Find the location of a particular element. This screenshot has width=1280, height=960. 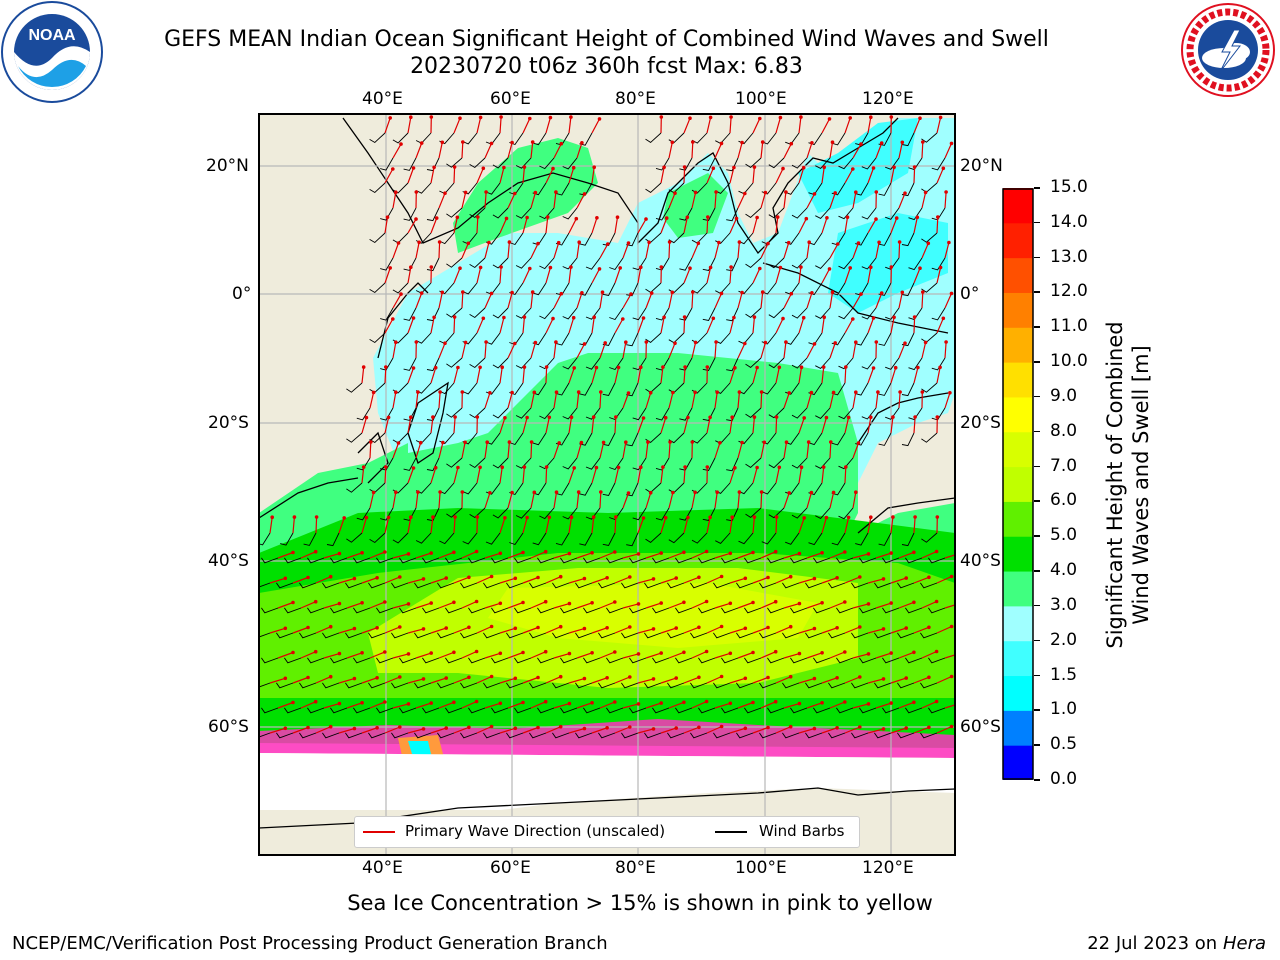

colorbar-tick-mark is located at coordinates (1037, 396).